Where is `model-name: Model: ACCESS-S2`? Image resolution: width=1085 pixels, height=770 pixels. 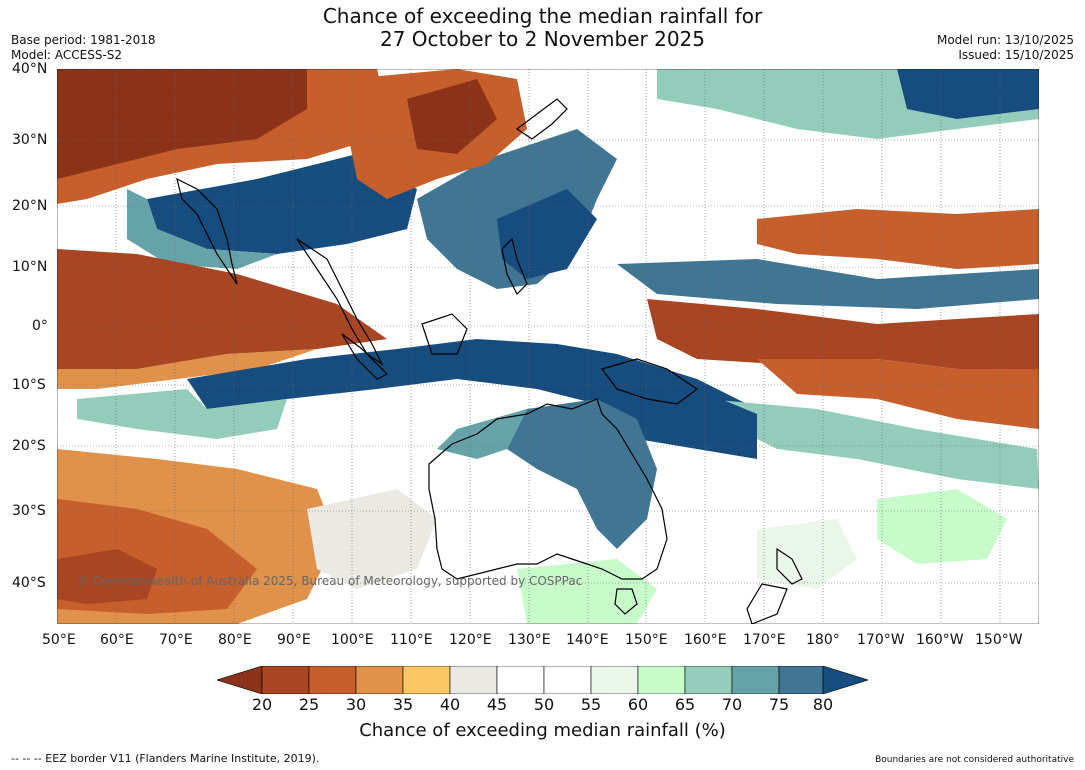 model-name: Model: ACCESS-S2 is located at coordinates (67, 55).